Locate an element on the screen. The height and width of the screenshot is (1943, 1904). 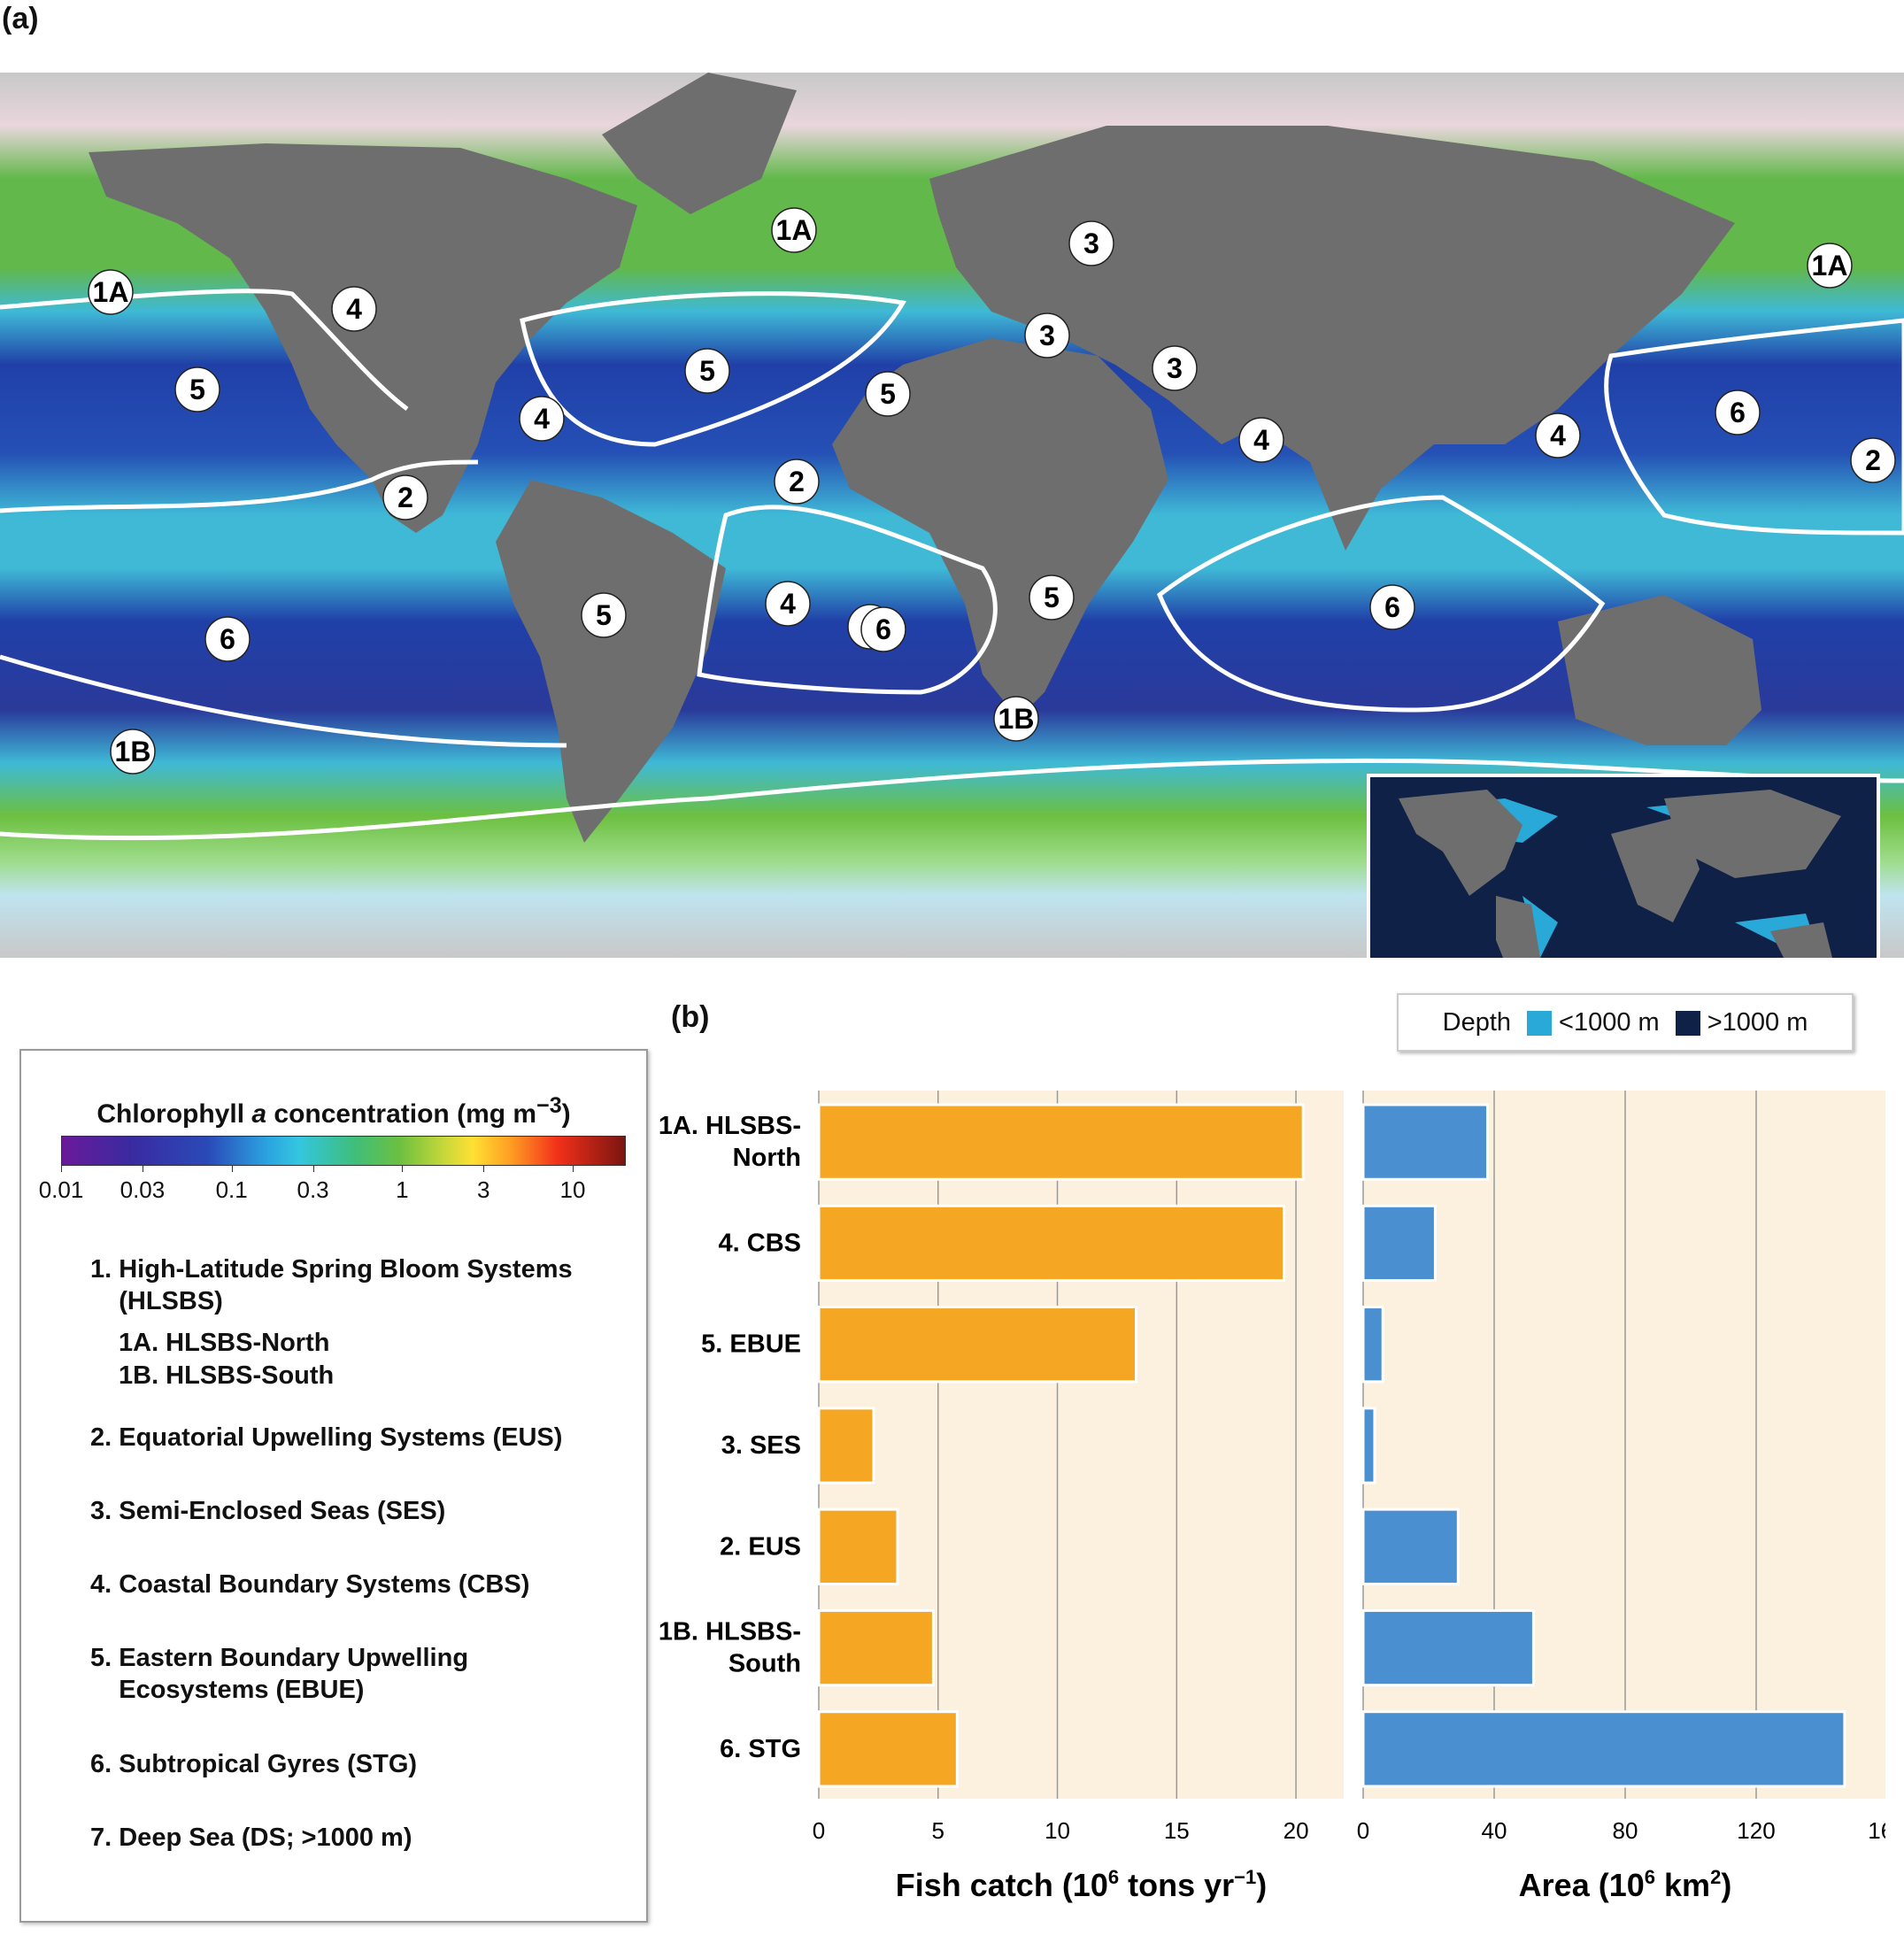
depth-legend-title: Depth is located at coordinates (1477, 1022).